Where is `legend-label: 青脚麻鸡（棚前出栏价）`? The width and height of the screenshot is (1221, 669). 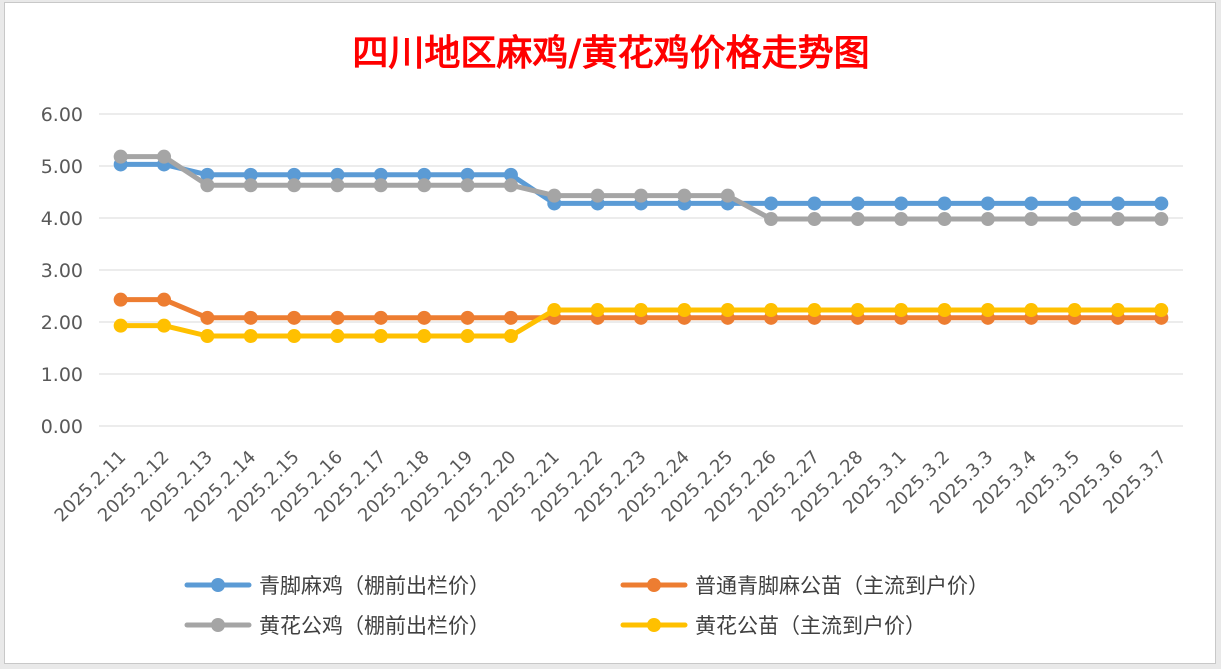 legend-label: 青脚麻鸡（棚前出栏价） is located at coordinates (374, 586).